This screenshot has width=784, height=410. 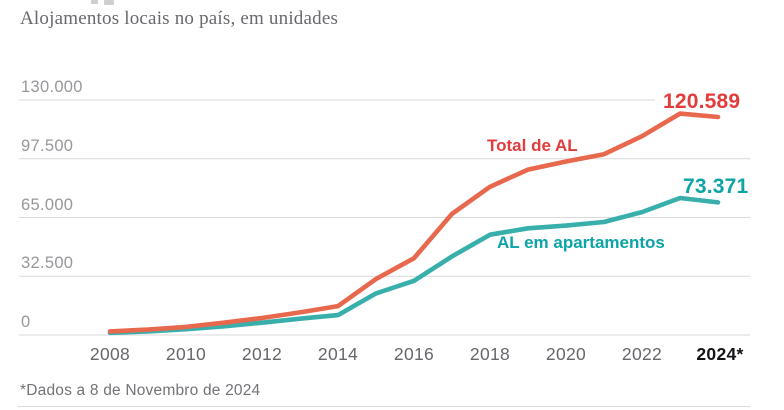 What do you see at coordinates (720, 354) in the screenshot?
I see `x-tick-label: 2024*` at bounding box center [720, 354].